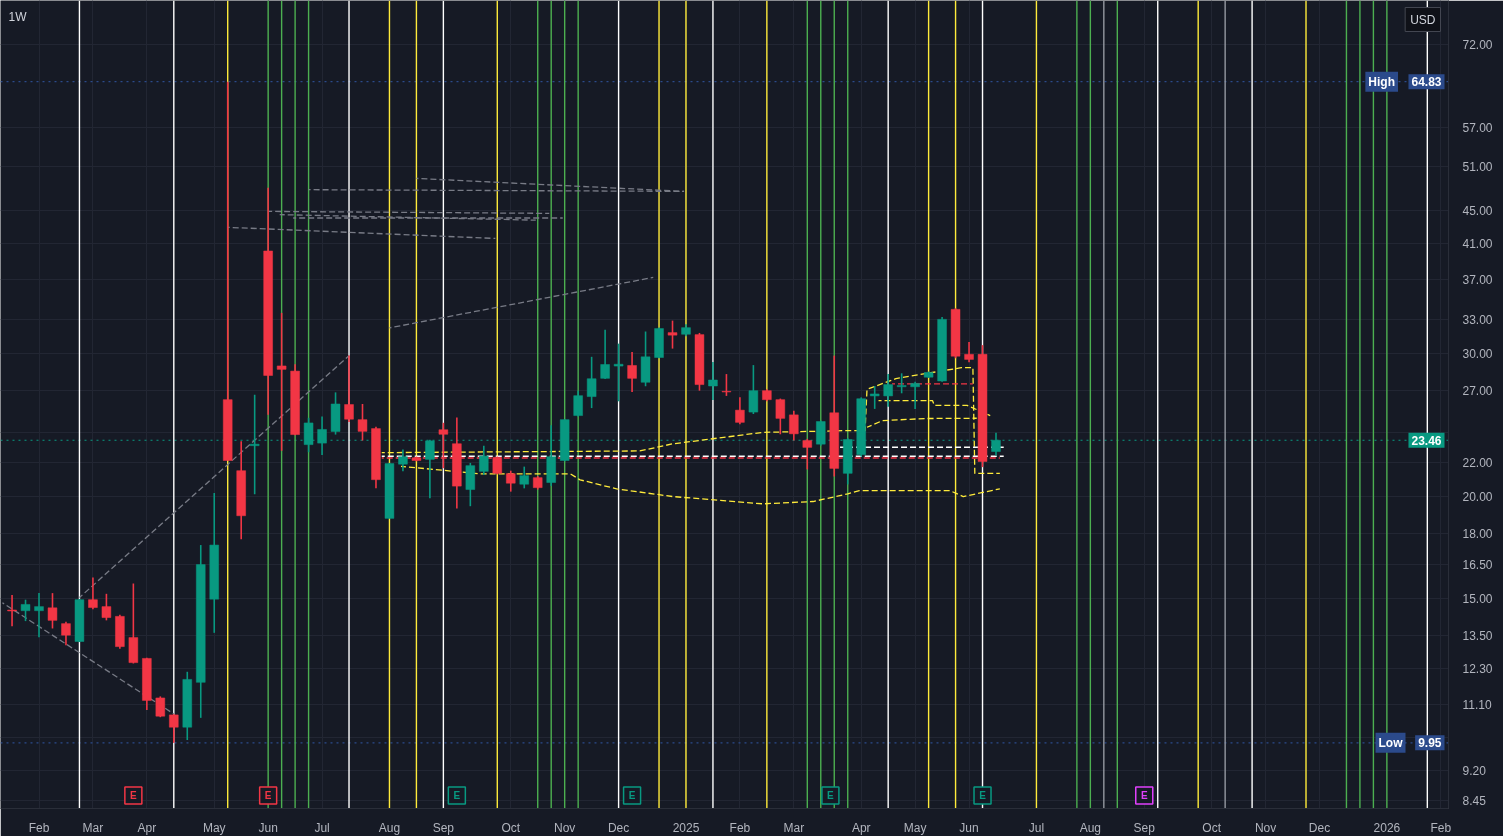  What do you see at coordinates (1477, 668) in the screenshot?
I see `y-tick-label: 12.30` at bounding box center [1477, 668].